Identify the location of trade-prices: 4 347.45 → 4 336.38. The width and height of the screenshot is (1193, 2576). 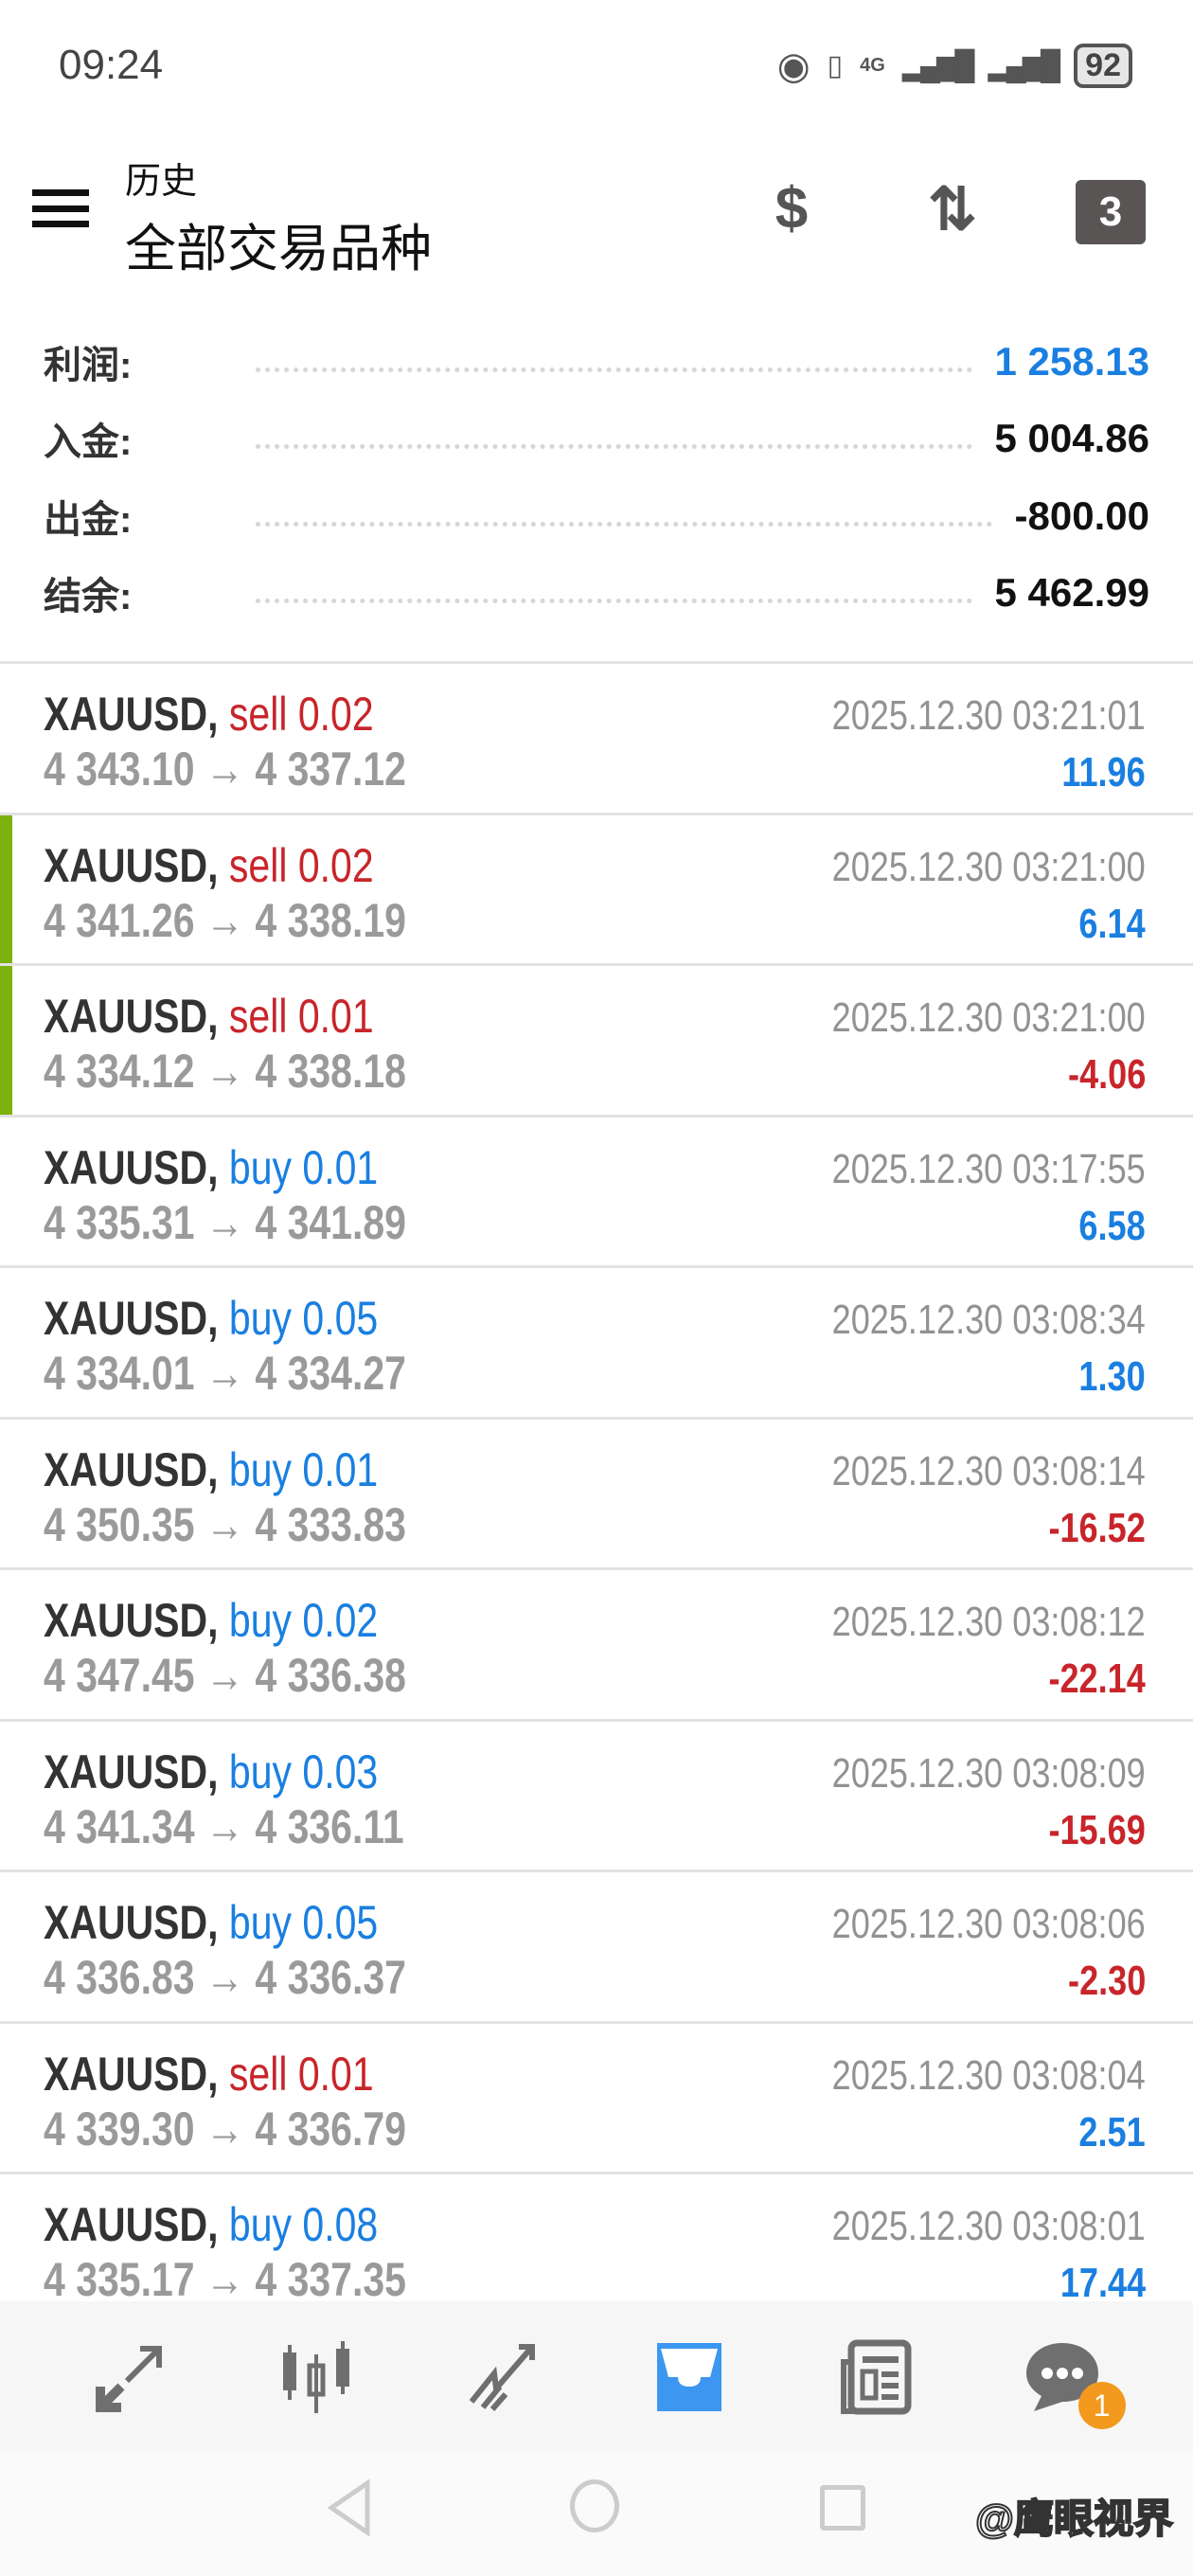
(225, 1675).